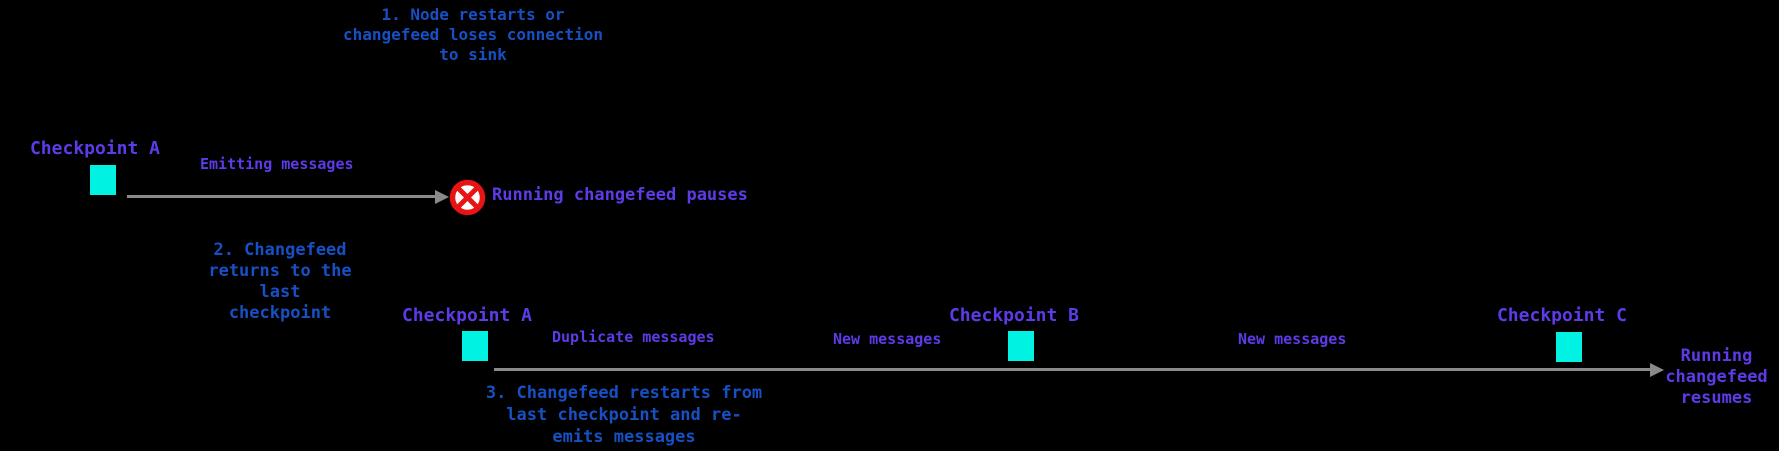  I want to click on step3-note-line: last checkpoint and re-, so click(624, 415).